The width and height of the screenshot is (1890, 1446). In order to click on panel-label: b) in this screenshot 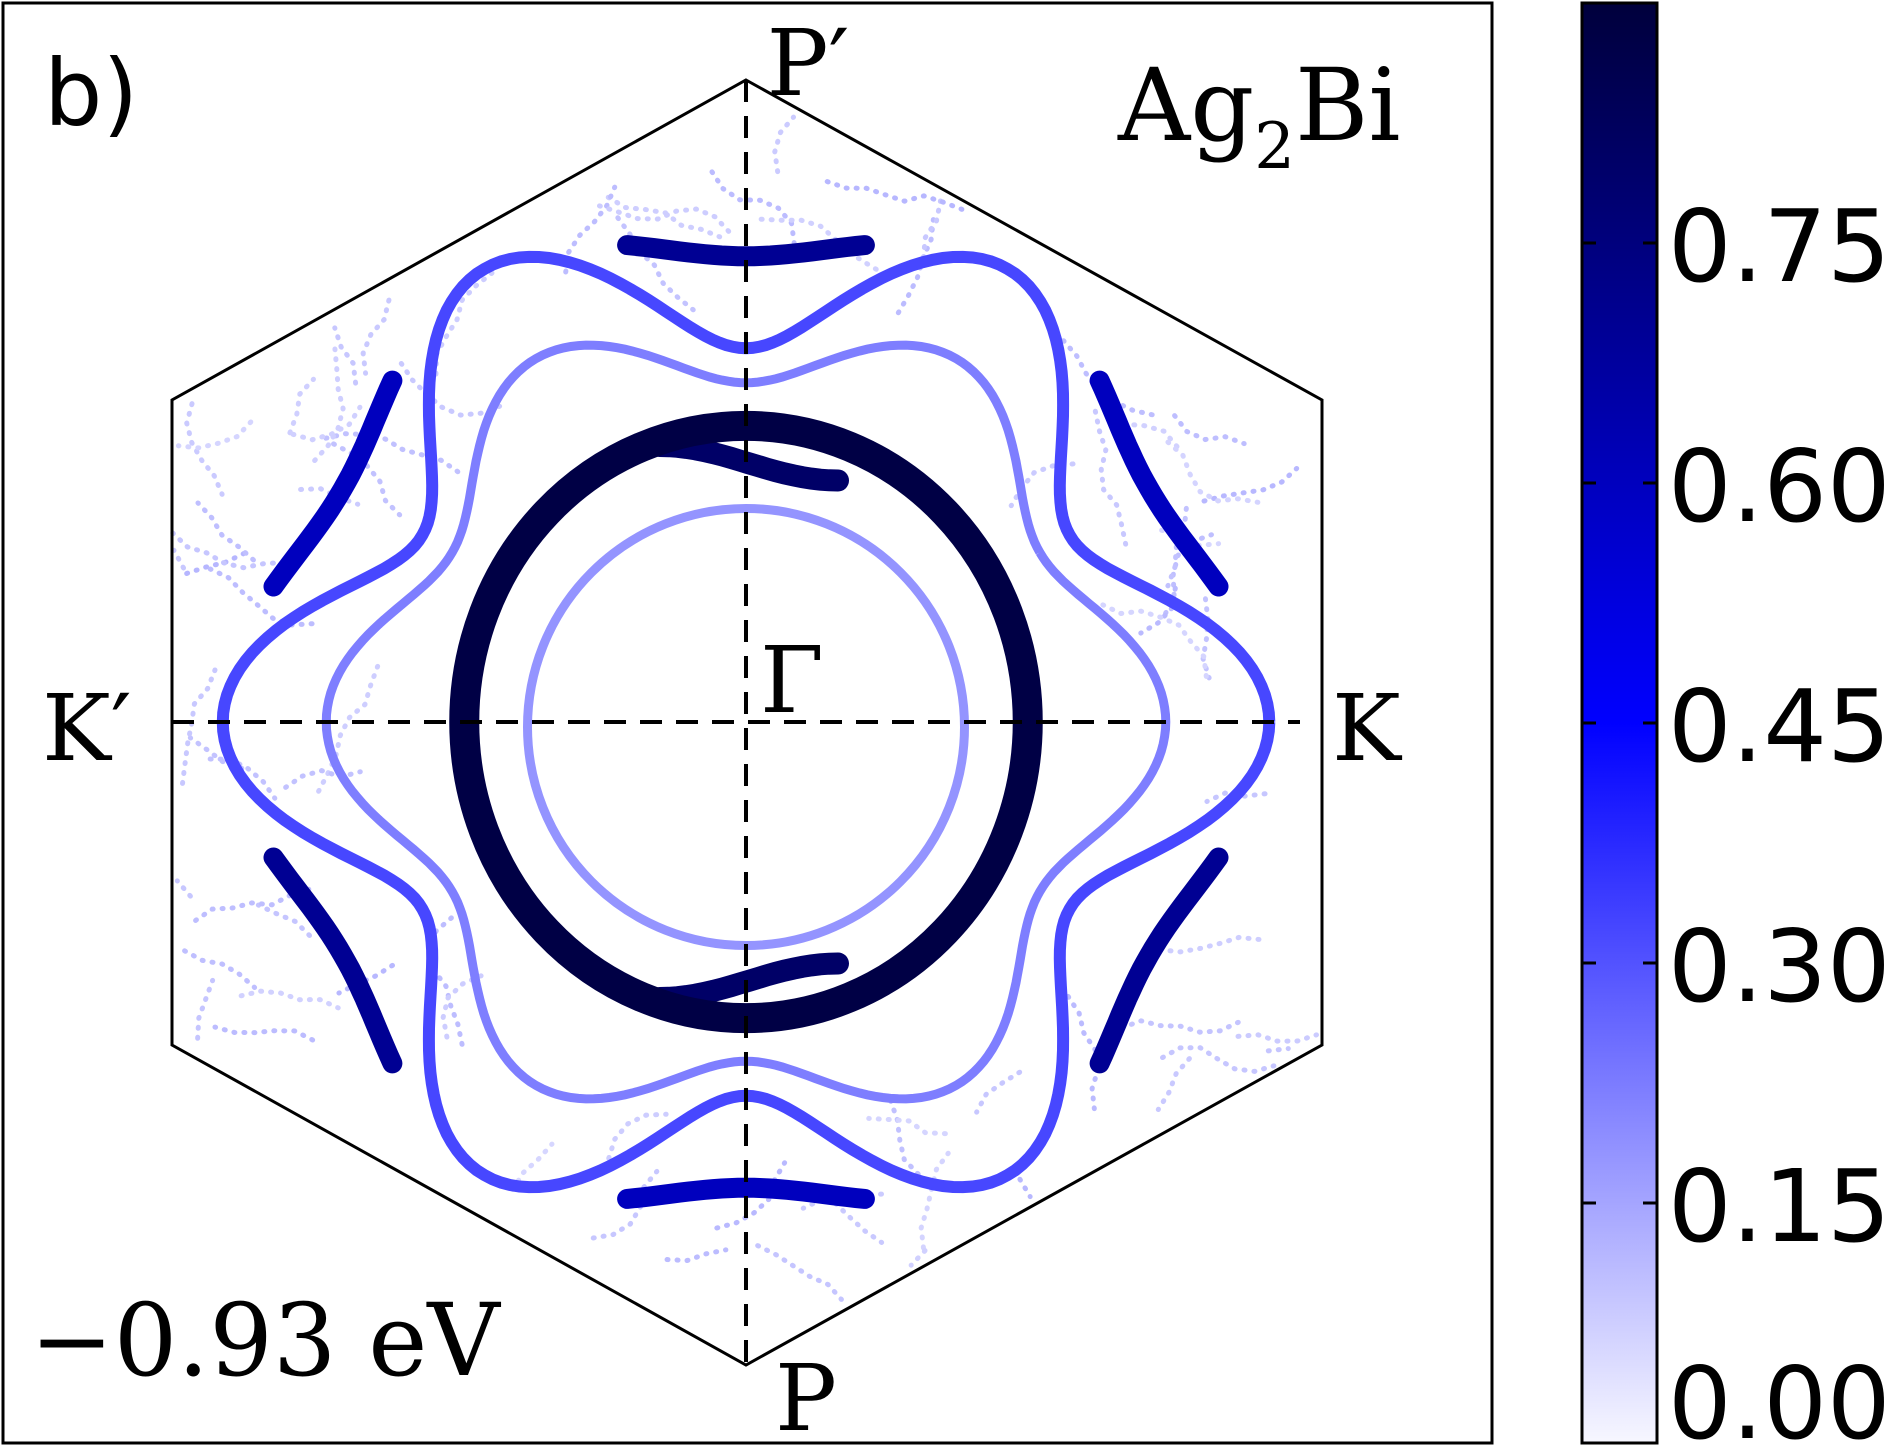, I will do `click(91, 93)`.